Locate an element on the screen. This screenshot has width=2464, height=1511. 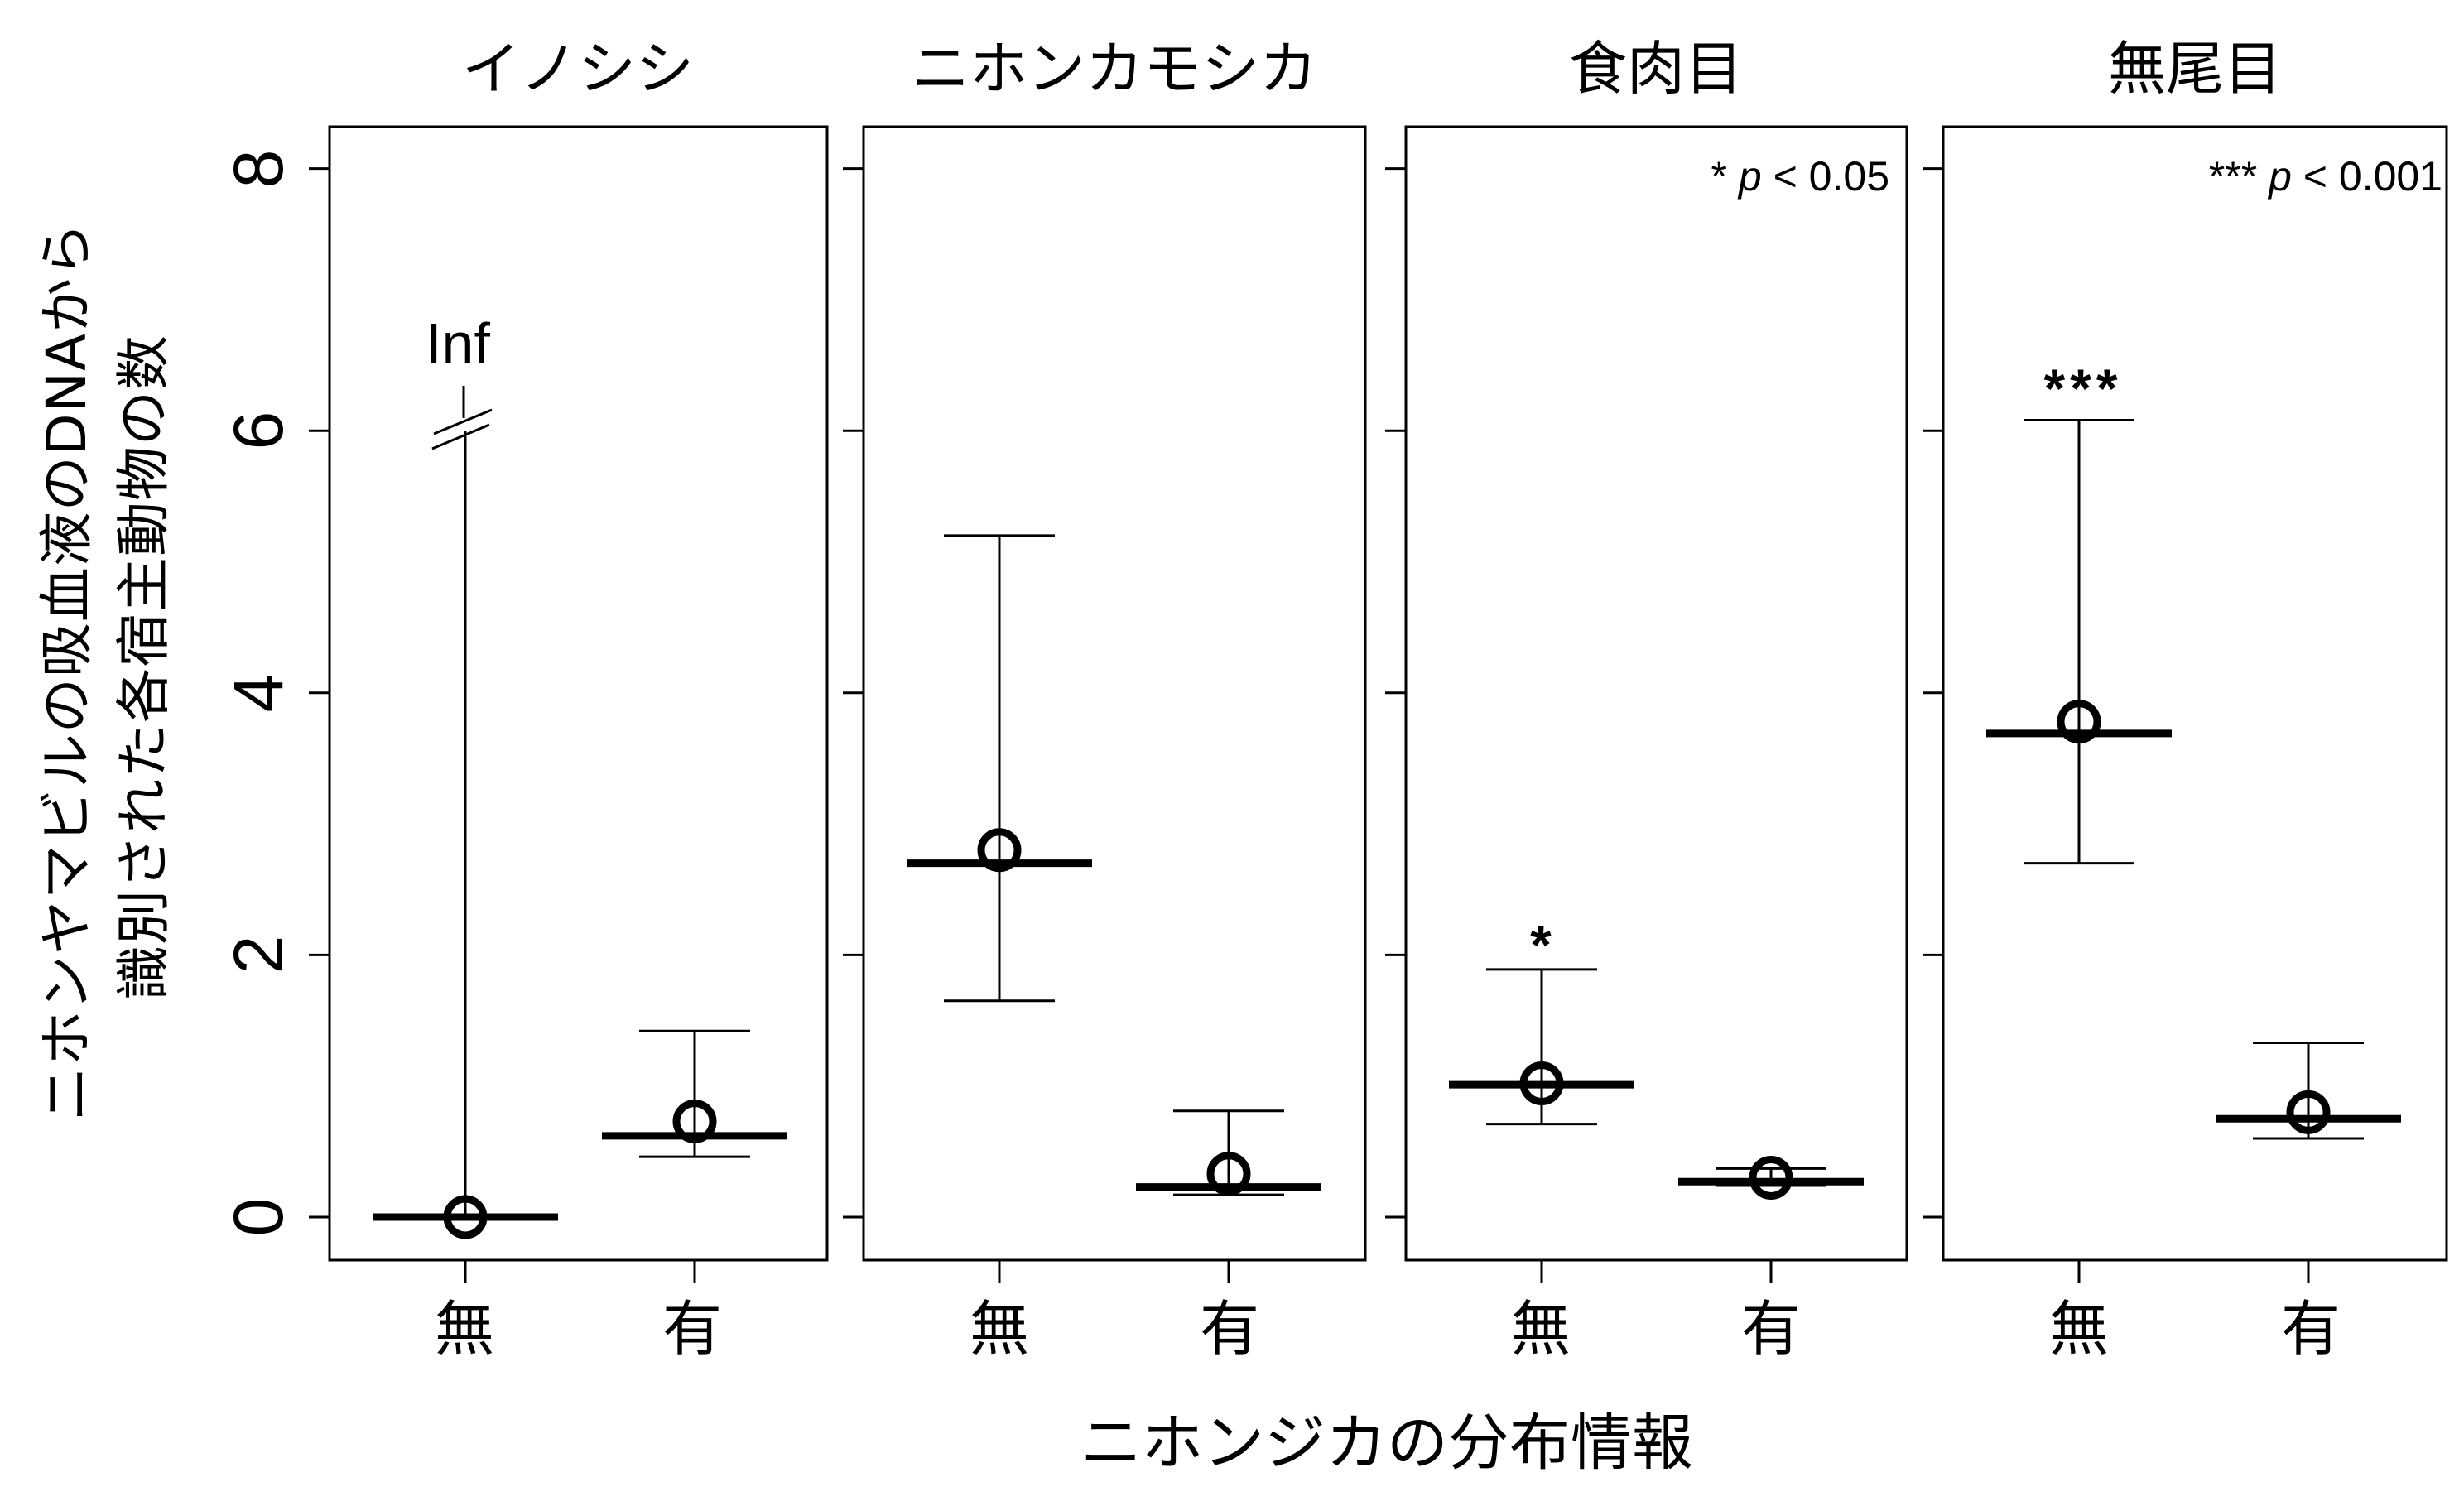
x-category-label-absent-p2: 無 is located at coordinates (1000, 1329).